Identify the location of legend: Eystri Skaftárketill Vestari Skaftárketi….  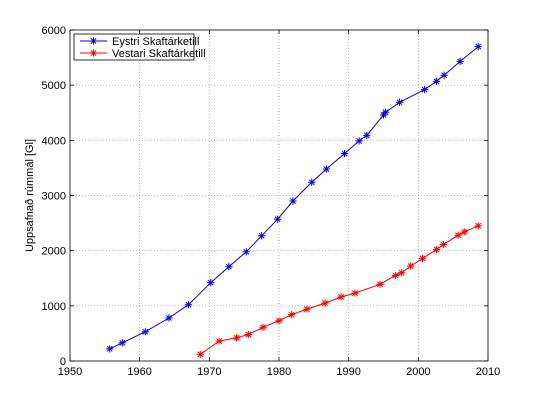
(139, 47).